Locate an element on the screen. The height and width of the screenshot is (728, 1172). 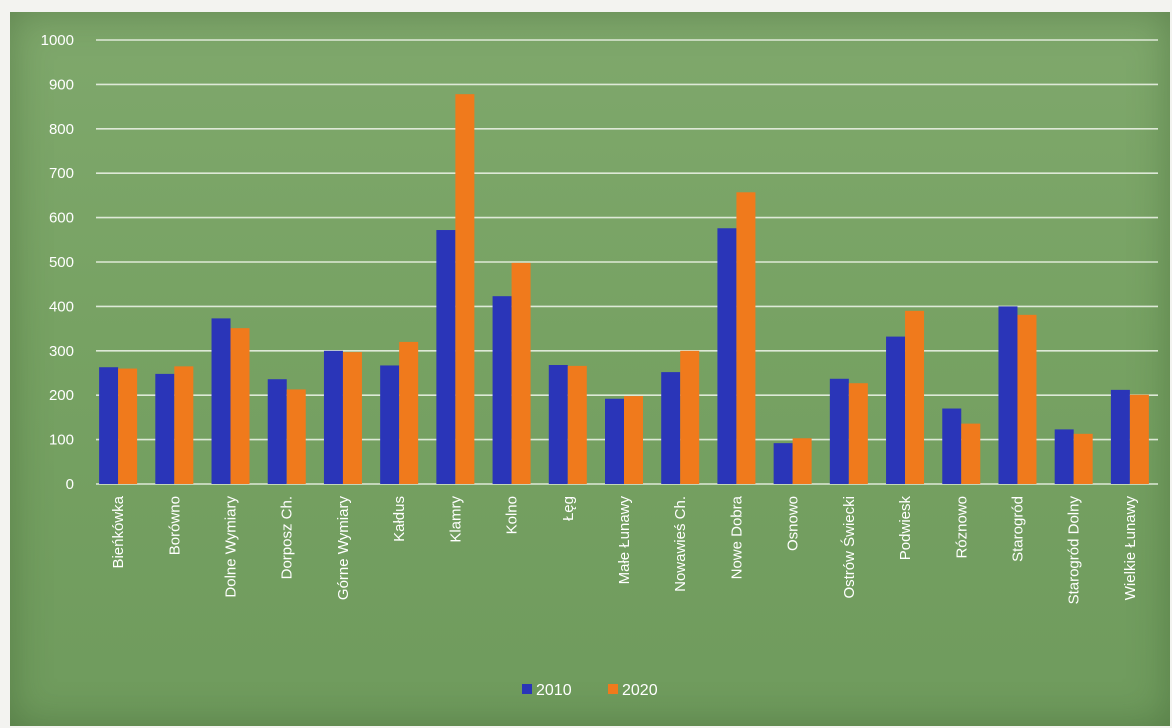
y-tick-label: 400 is located at coordinates (61, 306).